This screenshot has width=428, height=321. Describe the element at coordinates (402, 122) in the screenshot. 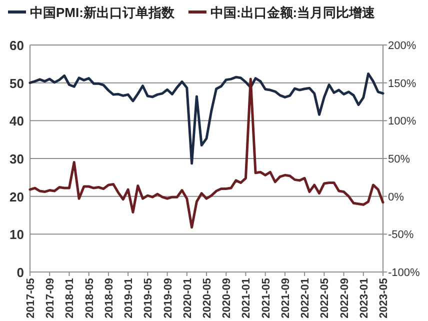

I see `y2-tick-label: 100%` at that location.